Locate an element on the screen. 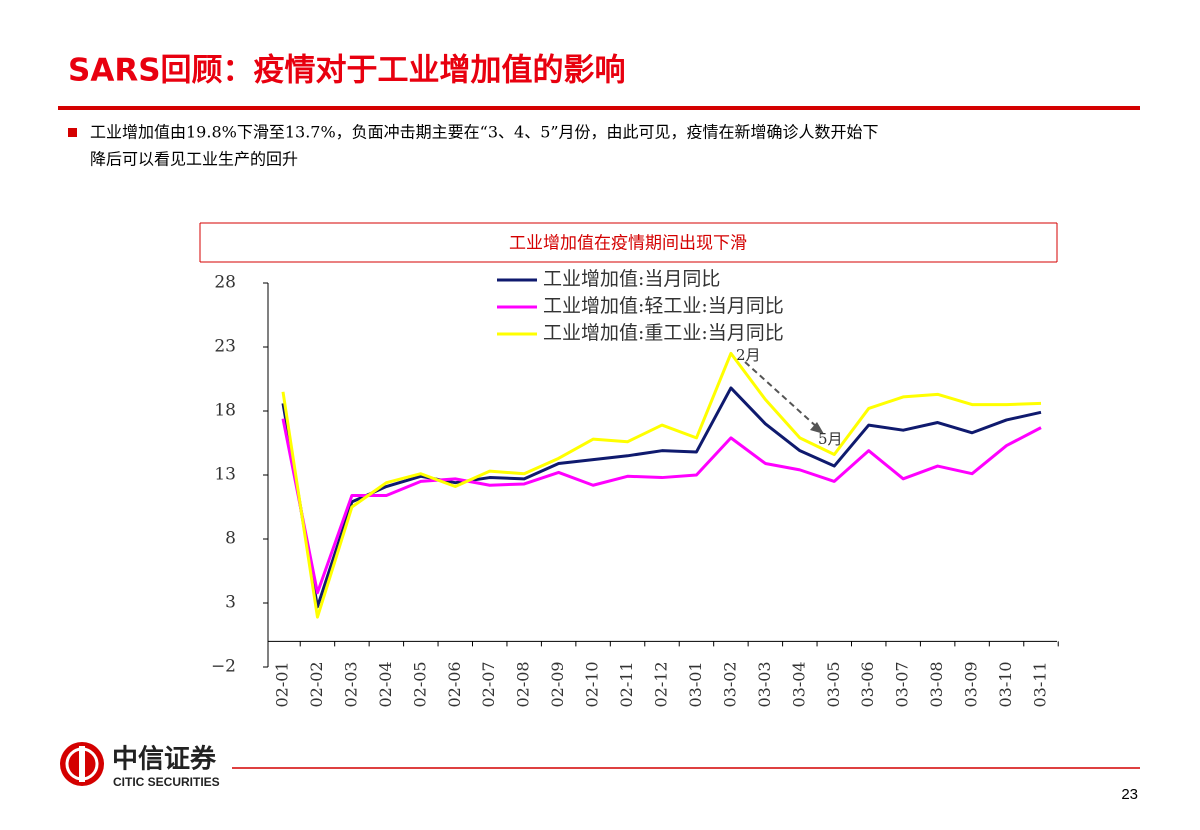 The height and width of the screenshot is (830, 1200). x-tick-label: 03-03 is located at coordinates (764, 684).